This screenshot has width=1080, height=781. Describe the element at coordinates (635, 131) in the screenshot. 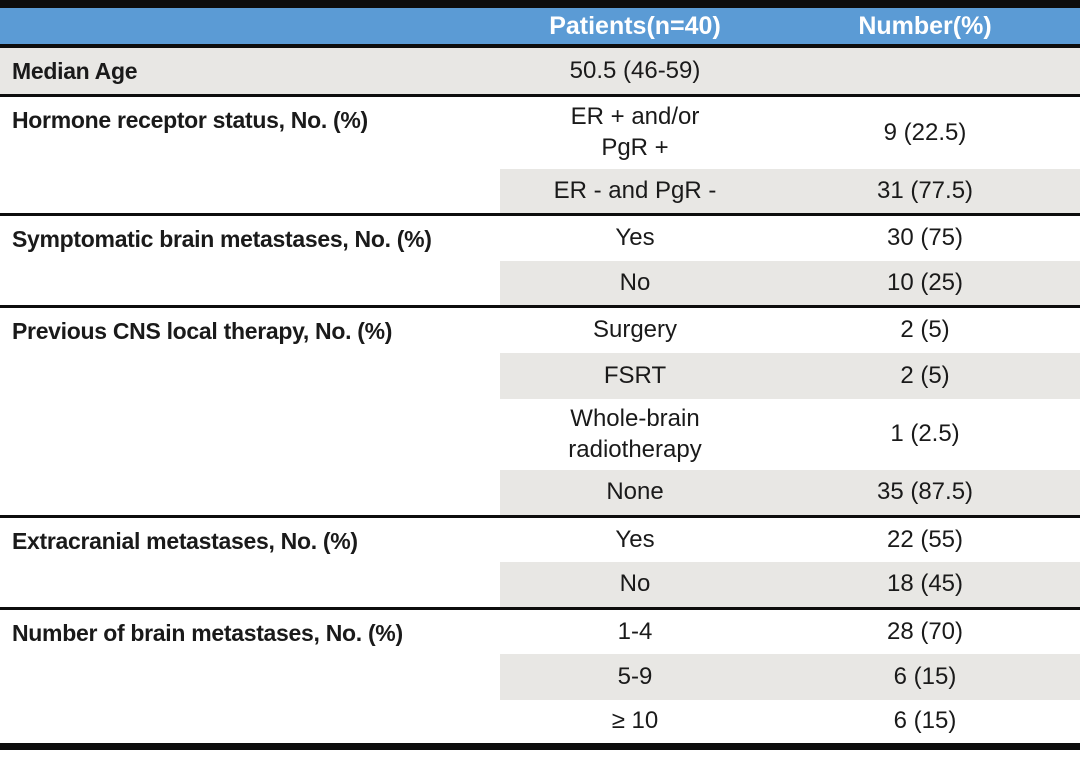

I see `patients-cell: ER + and/or PgR +` at that location.